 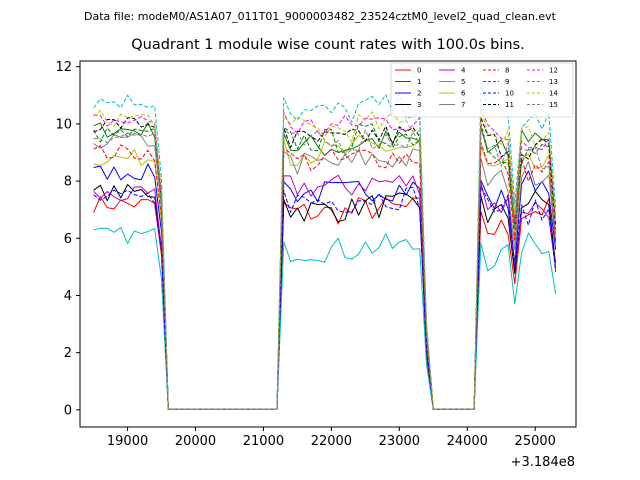 What do you see at coordinates (68, 410) in the screenshot?
I see `y-tick-label: 0` at bounding box center [68, 410].